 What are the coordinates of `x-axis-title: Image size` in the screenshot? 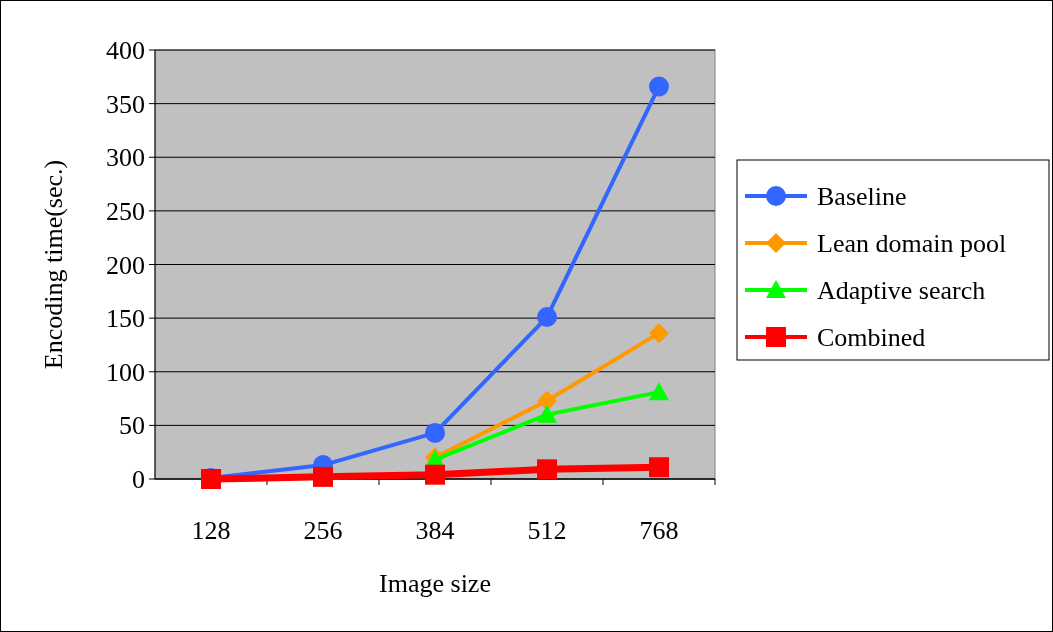 It's located at (435, 583).